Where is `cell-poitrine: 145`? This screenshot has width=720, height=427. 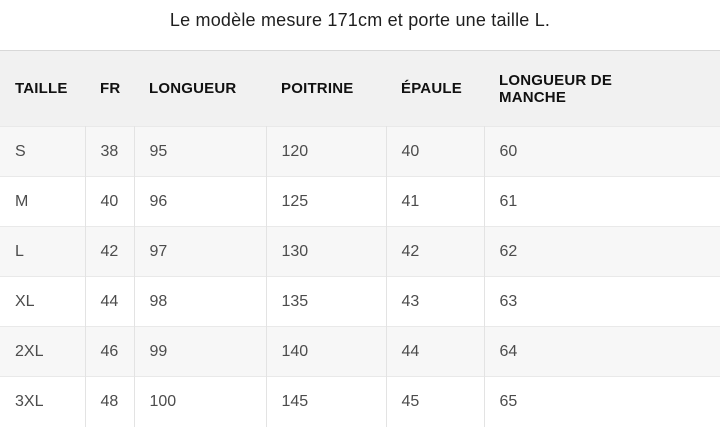 cell-poitrine: 145 is located at coordinates (326, 401).